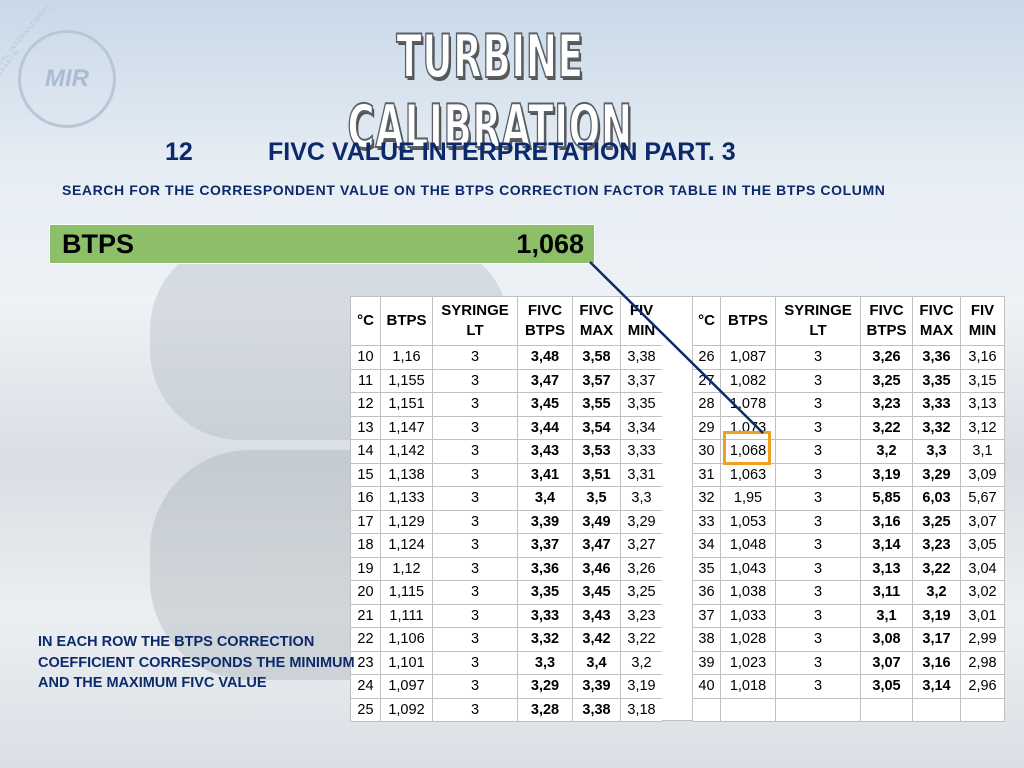  Describe the element at coordinates (506, 404) in the screenshot. I see `table-row: 12 1,151 3 3,45 3,55 3,35` at that location.